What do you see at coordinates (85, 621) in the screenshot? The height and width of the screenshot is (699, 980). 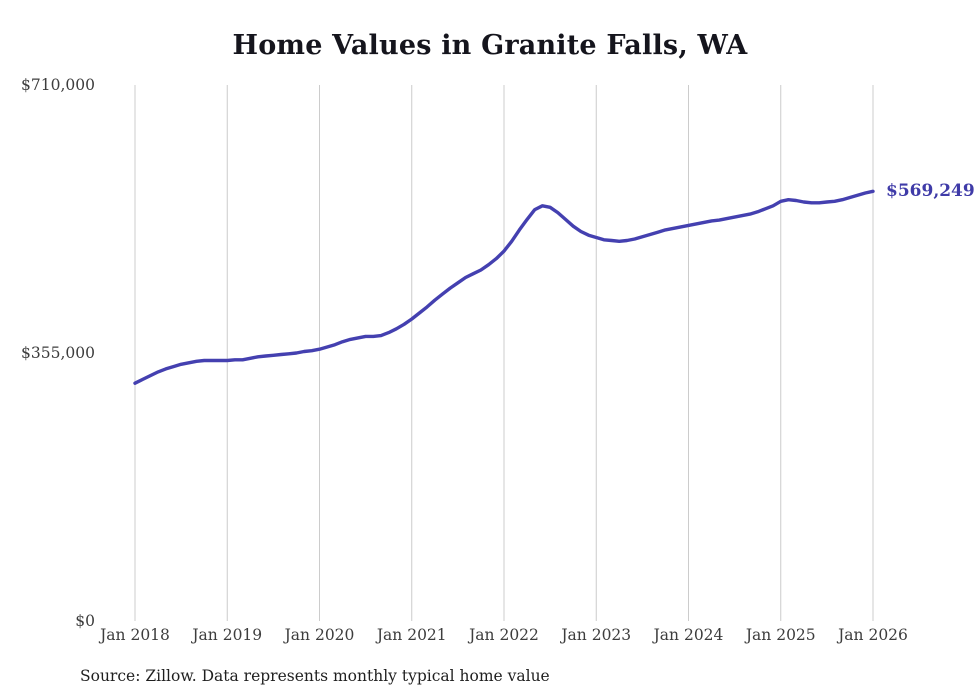 I see `y-axis-label: $0` at bounding box center [85, 621].